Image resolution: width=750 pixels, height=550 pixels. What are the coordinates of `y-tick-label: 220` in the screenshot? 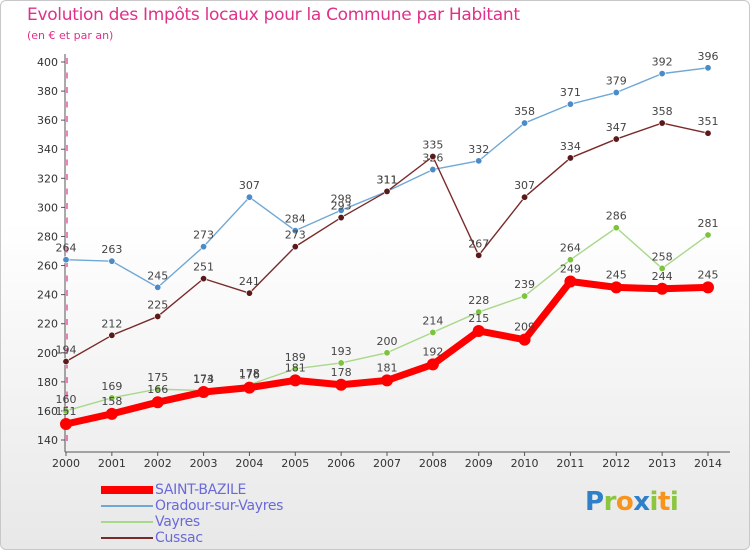 It's located at (47, 324).